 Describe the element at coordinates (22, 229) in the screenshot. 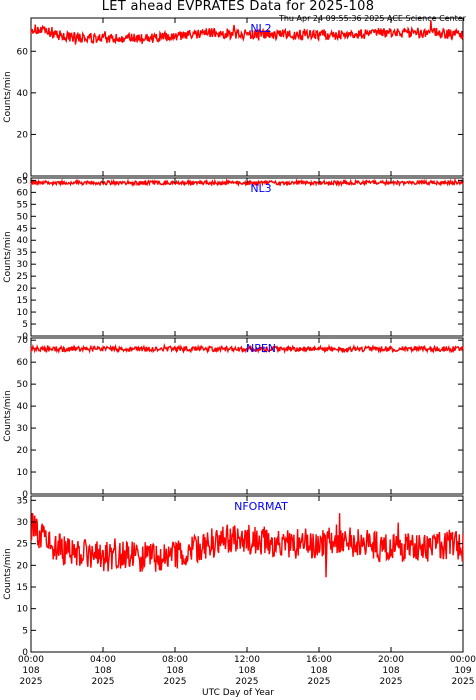

I see `y-tick-label: 45` at that location.